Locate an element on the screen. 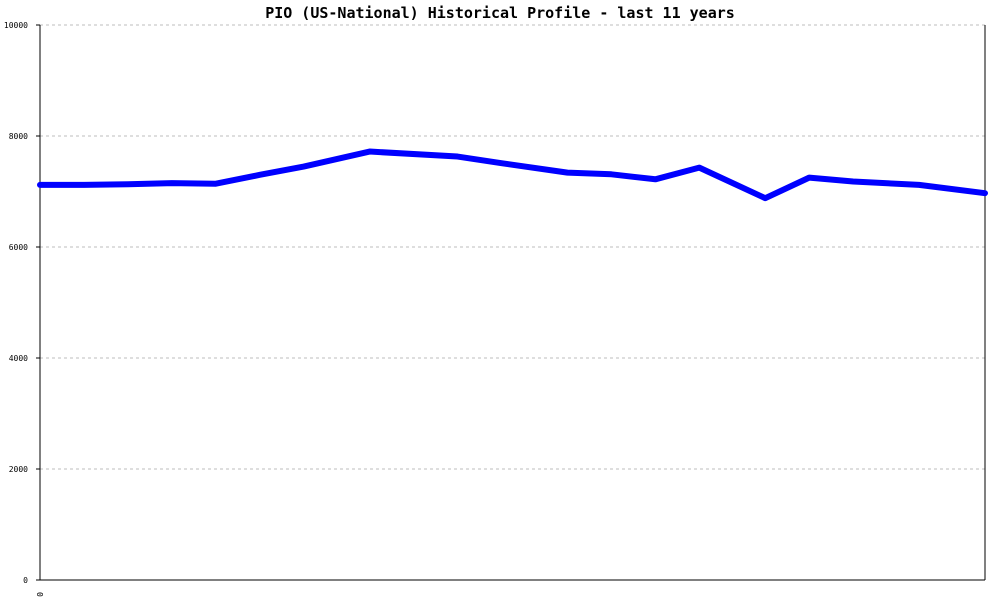  y-tick-label: 0 is located at coordinates (25, 580).